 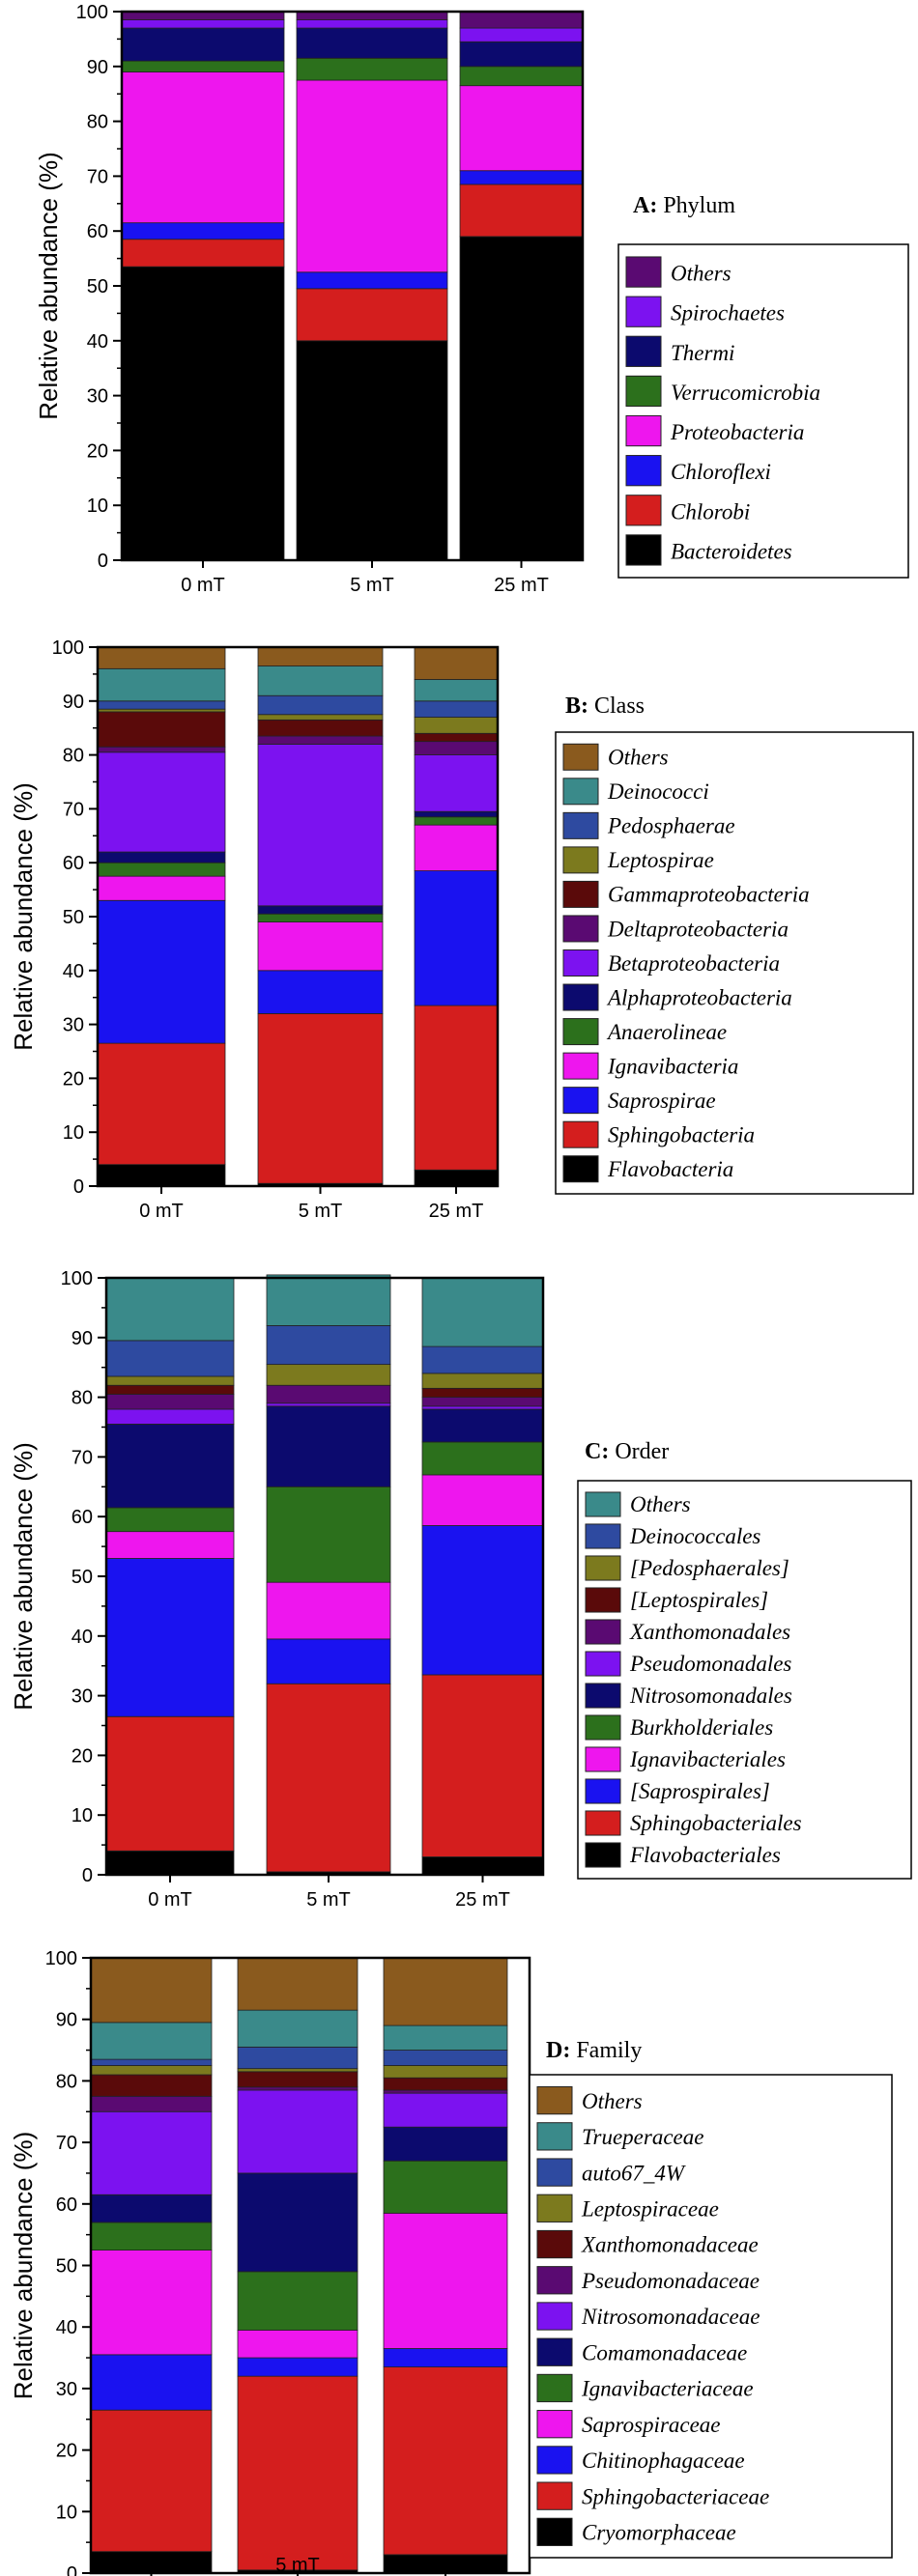 I want to click on legend-label: Thermi, so click(x=702, y=353).